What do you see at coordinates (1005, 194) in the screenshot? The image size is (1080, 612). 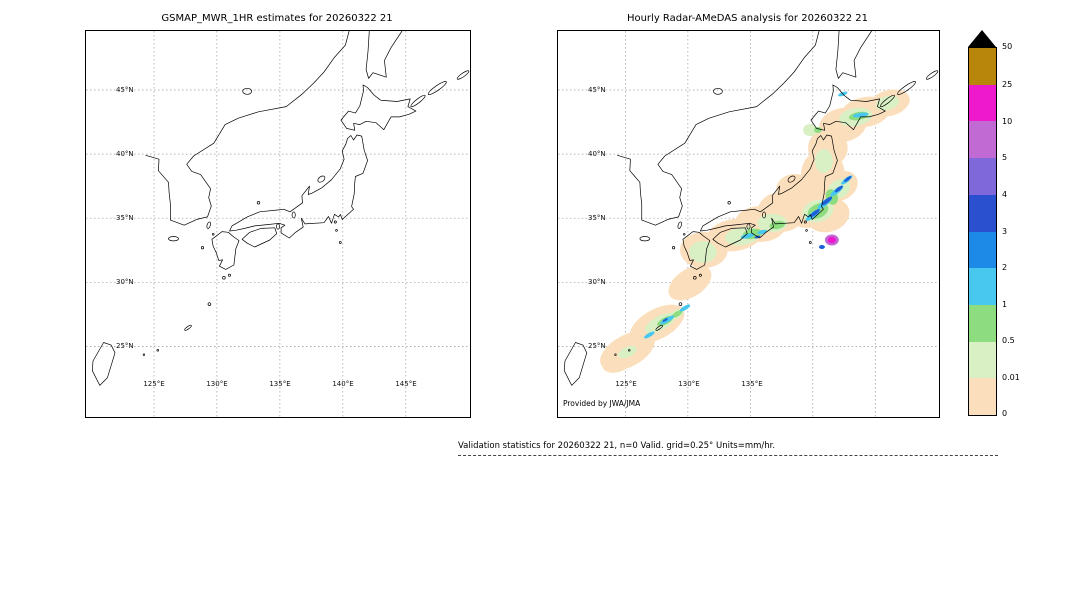 I see `colorbar-tick-label: 4` at bounding box center [1005, 194].